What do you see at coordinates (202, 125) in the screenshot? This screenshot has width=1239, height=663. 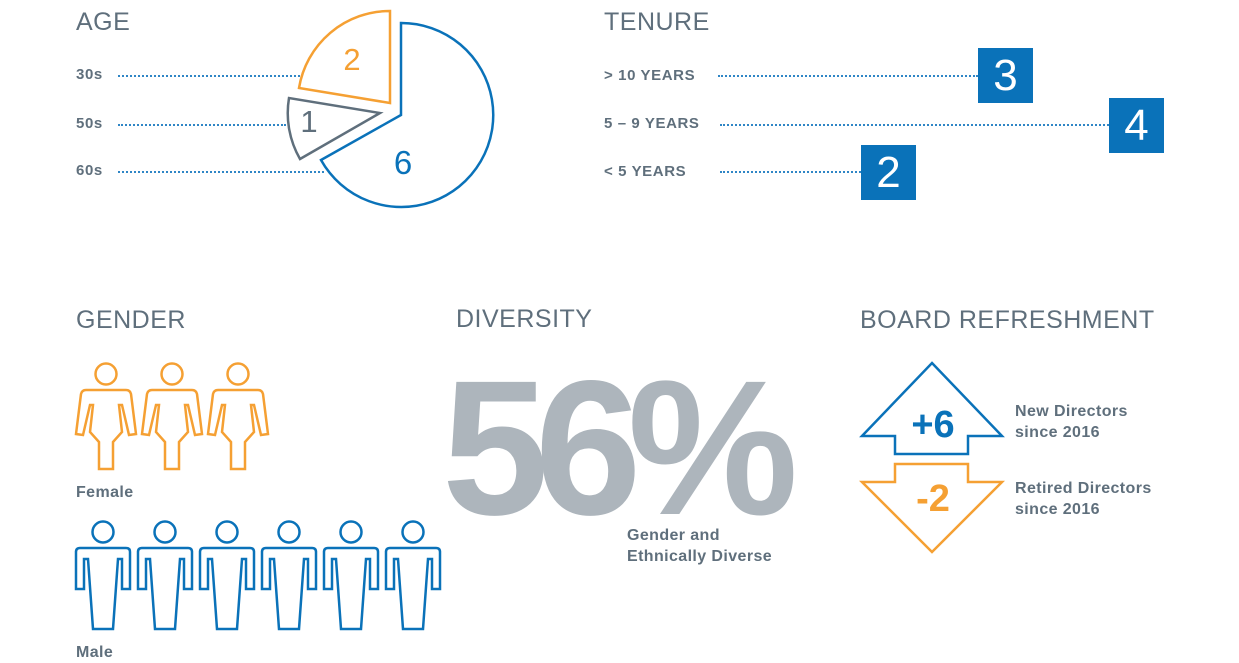 I see `age-leader-50s` at bounding box center [202, 125].